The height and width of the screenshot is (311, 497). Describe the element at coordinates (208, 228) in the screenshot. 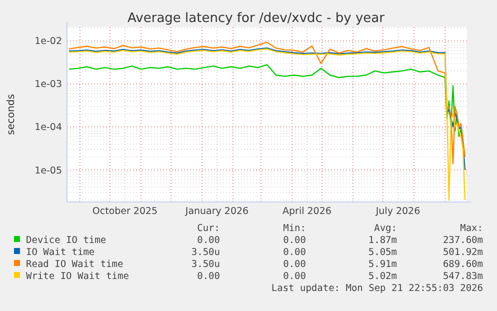

I see `text: Cur:` at that location.